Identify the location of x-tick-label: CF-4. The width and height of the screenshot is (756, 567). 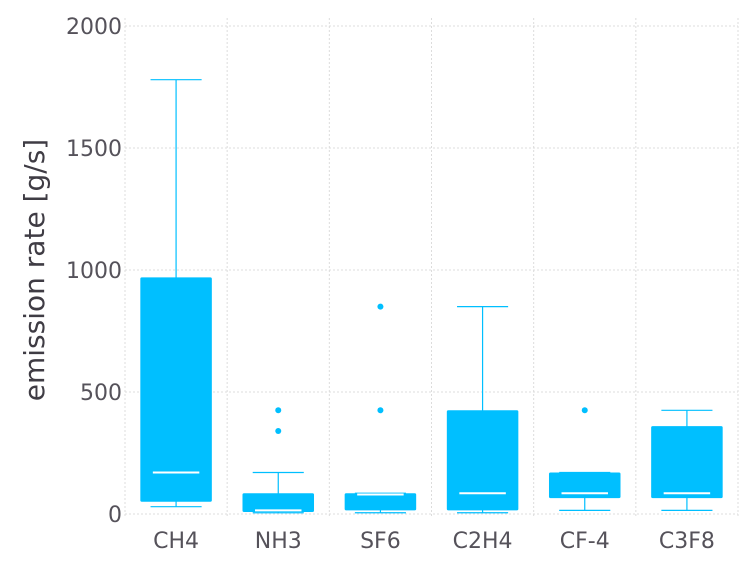
(585, 541).